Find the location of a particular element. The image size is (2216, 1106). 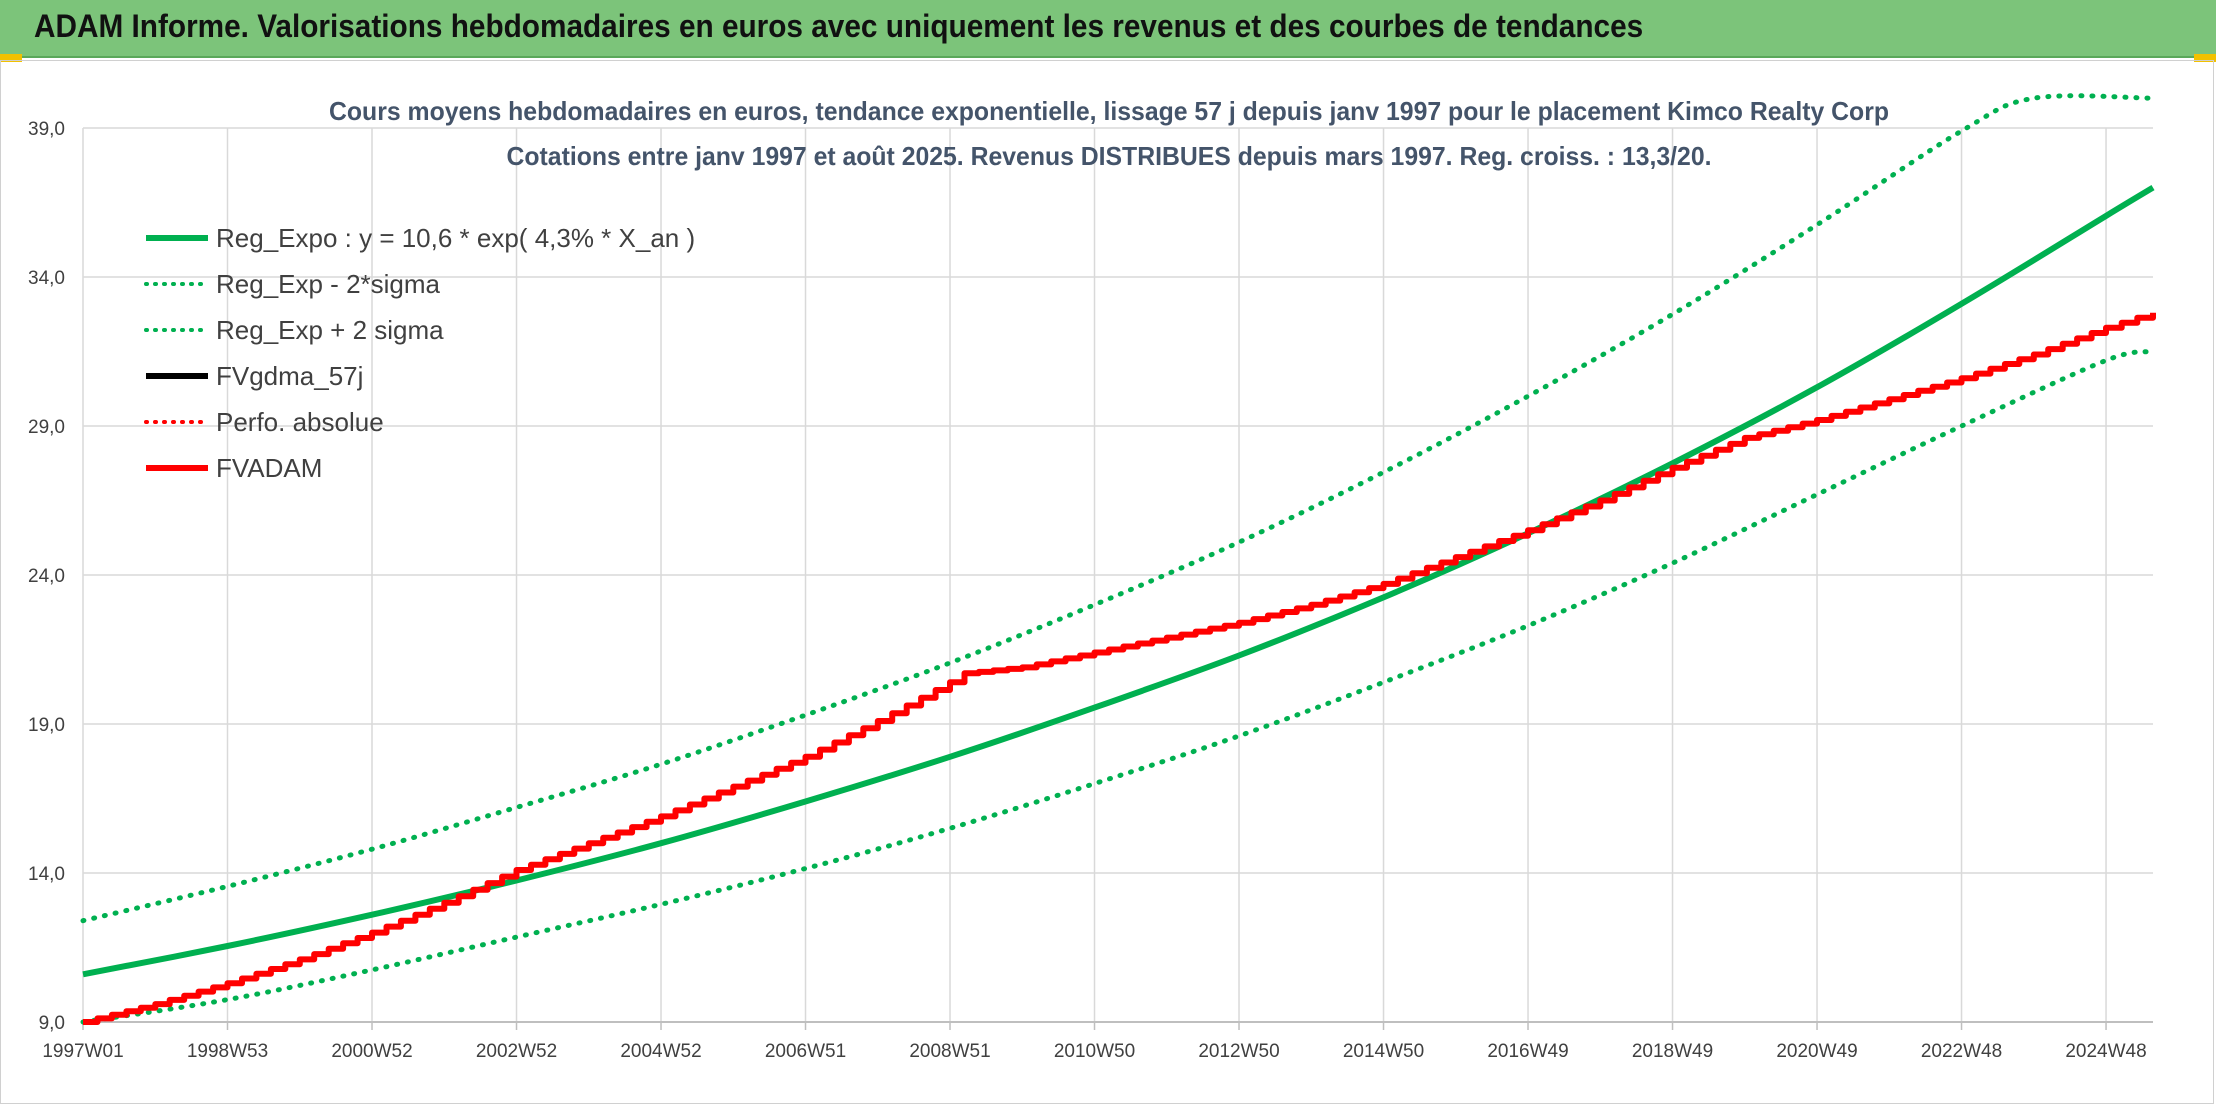

y-tick-label: 19,0 is located at coordinates (46, 725).